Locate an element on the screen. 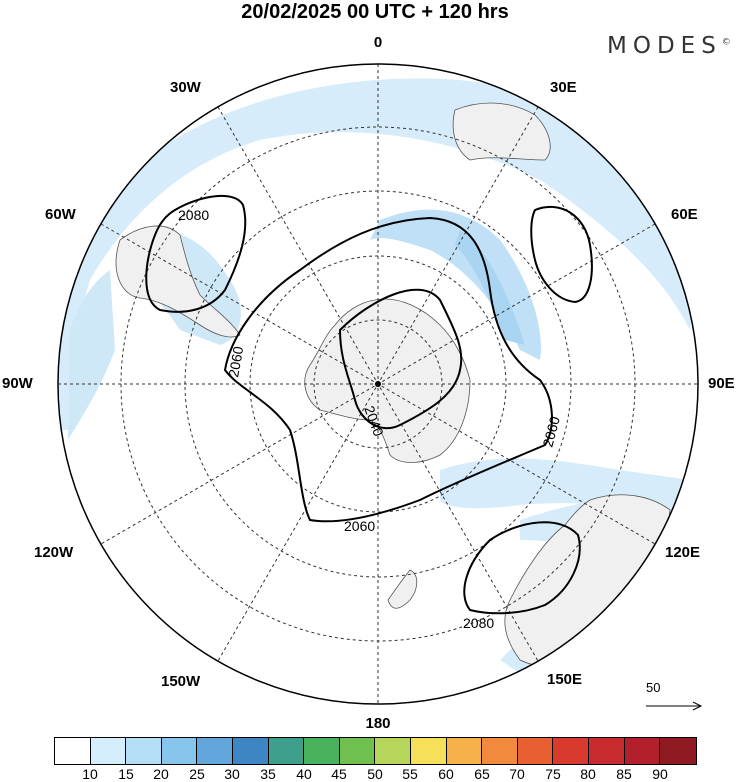 This screenshot has height=782, width=750. south-america is located at coordinates (178, 281).